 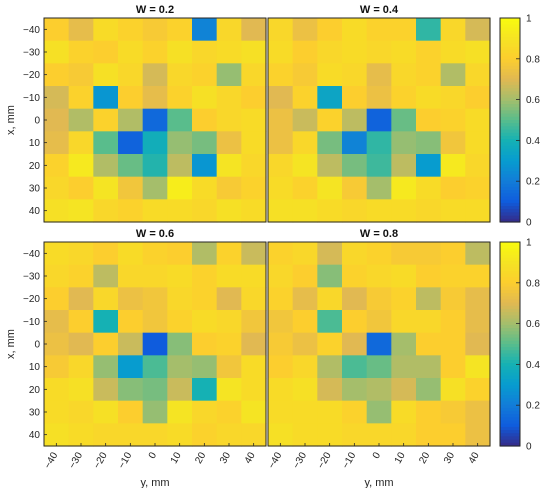 What do you see at coordinates (533, 365) in the screenshot?
I see `colorbar-tick-label: 0.4` at bounding box center [533, 365].